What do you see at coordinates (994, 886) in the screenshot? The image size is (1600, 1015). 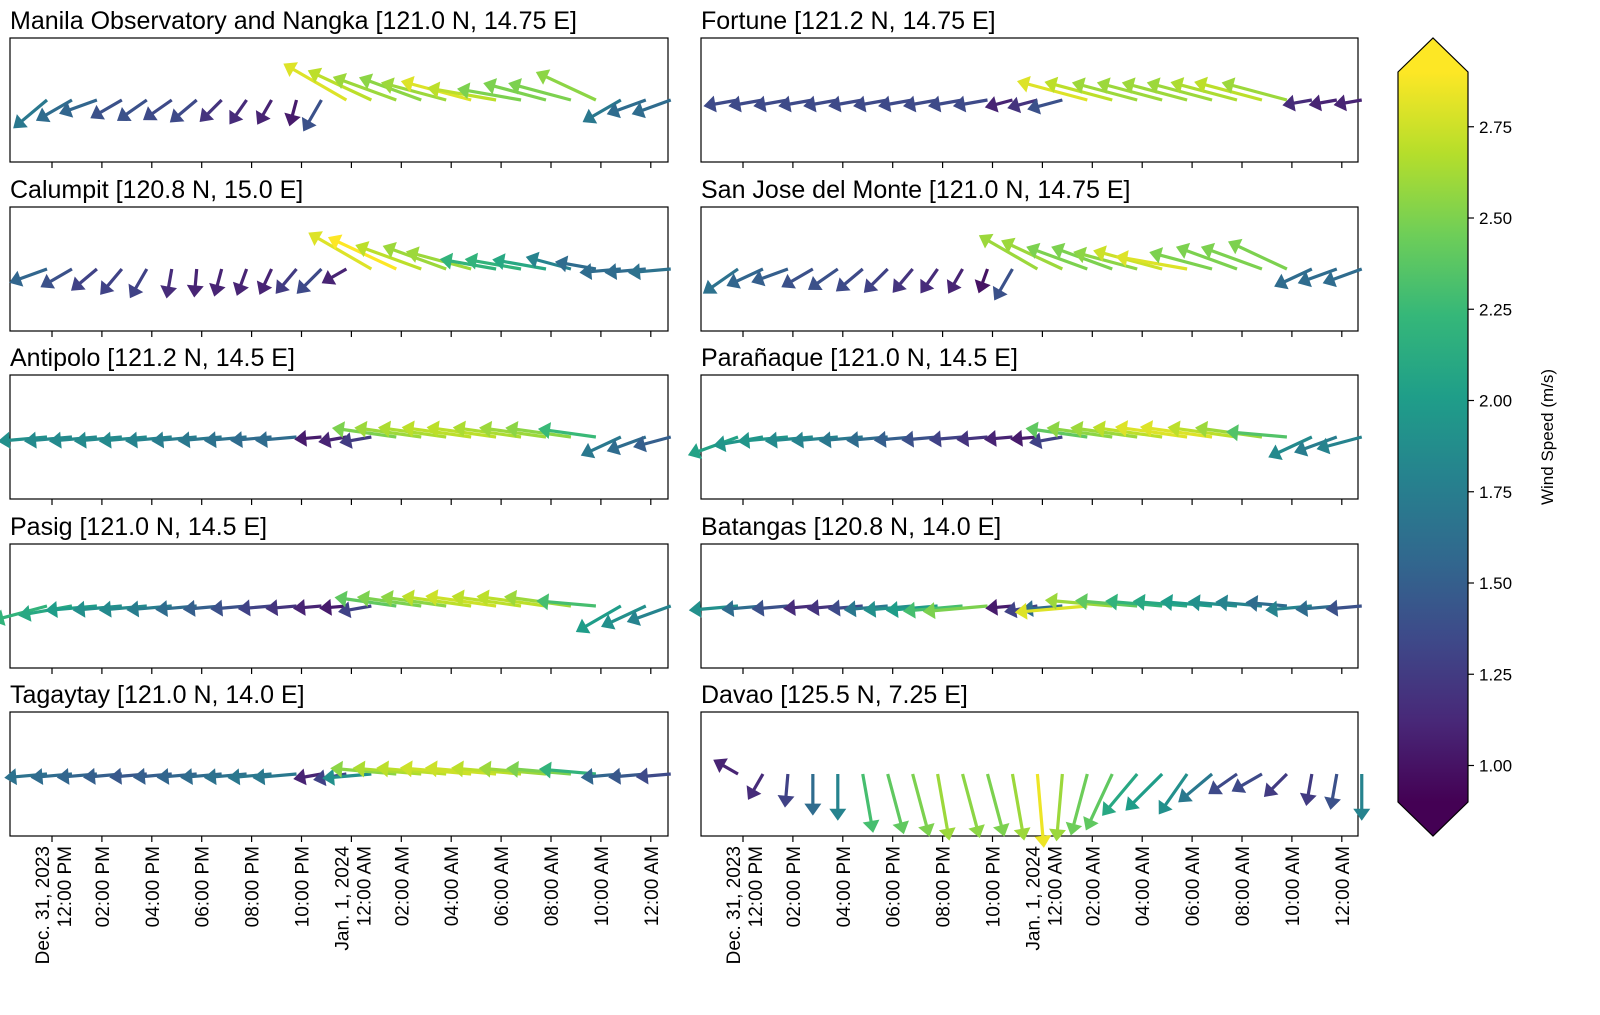 I see `svg-text: 10:00 PM` at bounding box center [994, 886].